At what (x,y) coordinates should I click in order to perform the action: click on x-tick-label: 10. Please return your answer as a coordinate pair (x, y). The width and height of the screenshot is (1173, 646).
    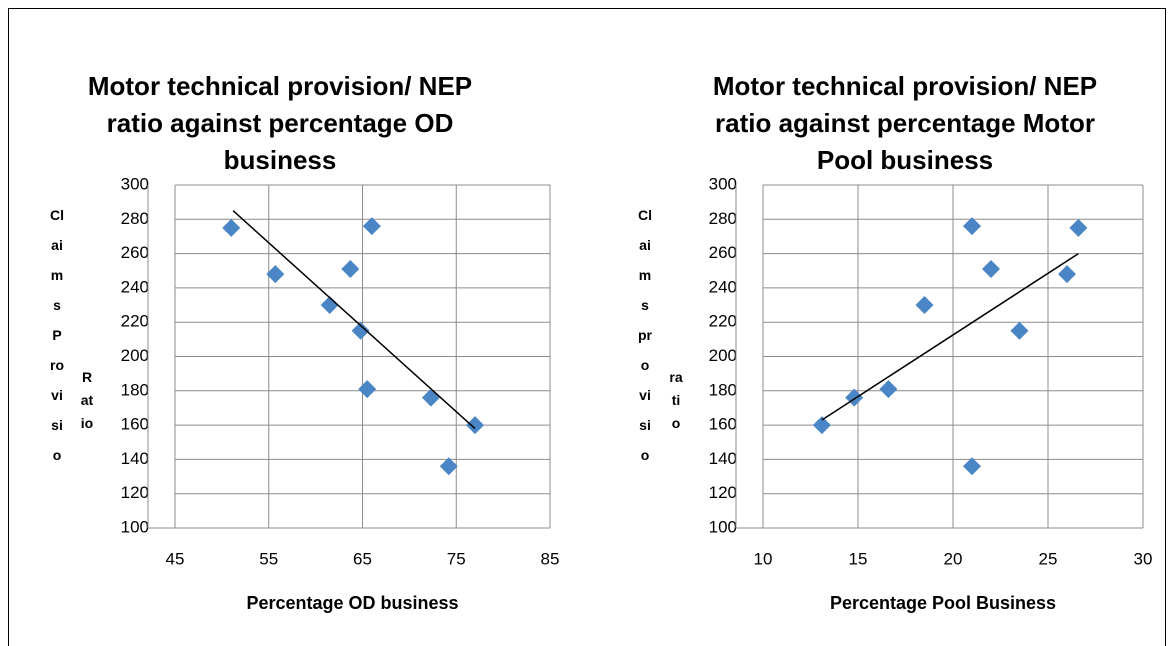
    Looking at the image, I should click on (763, 558).